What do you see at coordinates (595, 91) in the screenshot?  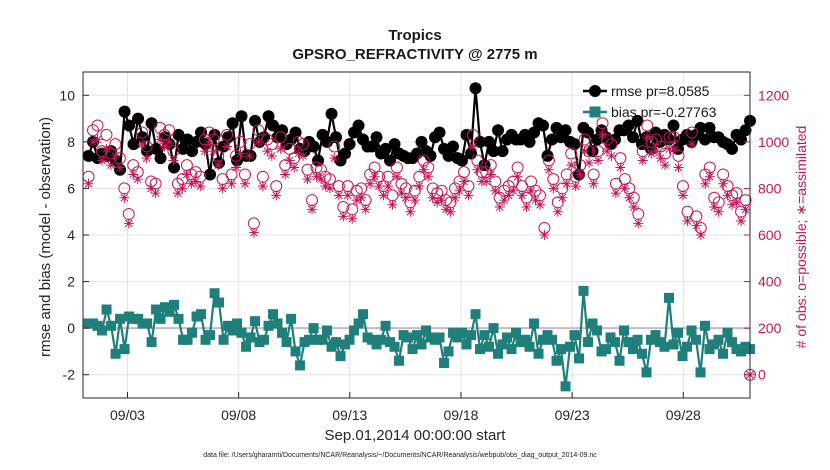 I see `legend-rmse-marker` at bounding box center [595, 91].